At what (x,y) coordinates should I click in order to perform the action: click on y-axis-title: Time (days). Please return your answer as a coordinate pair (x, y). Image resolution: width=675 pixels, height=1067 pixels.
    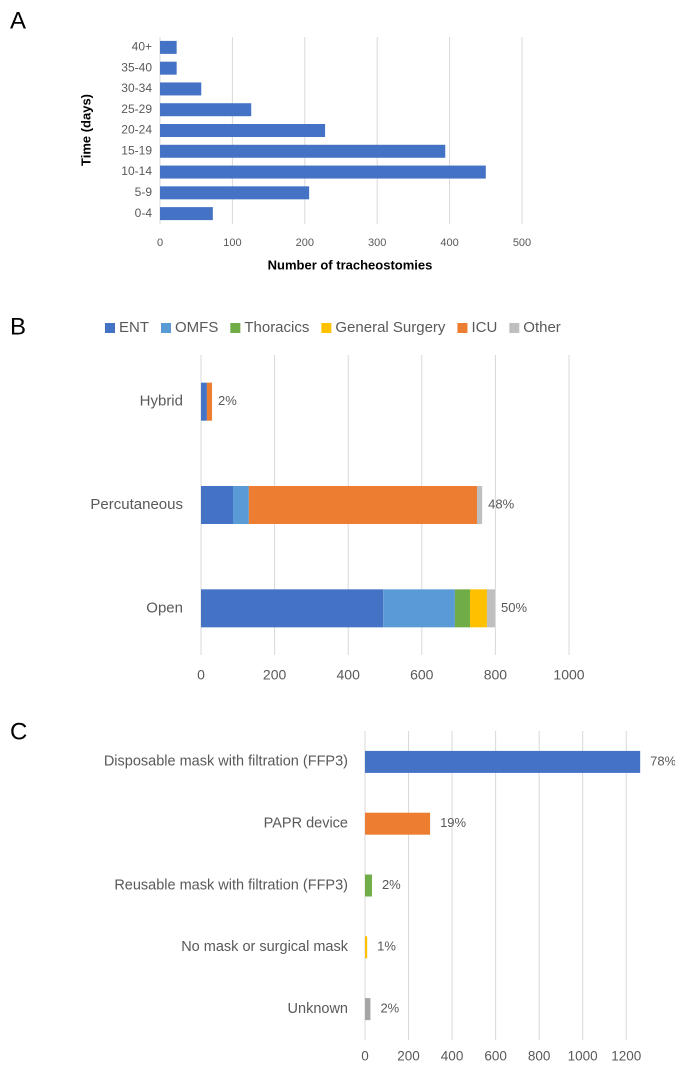
    Looking at the image, I should click on (85, 130).